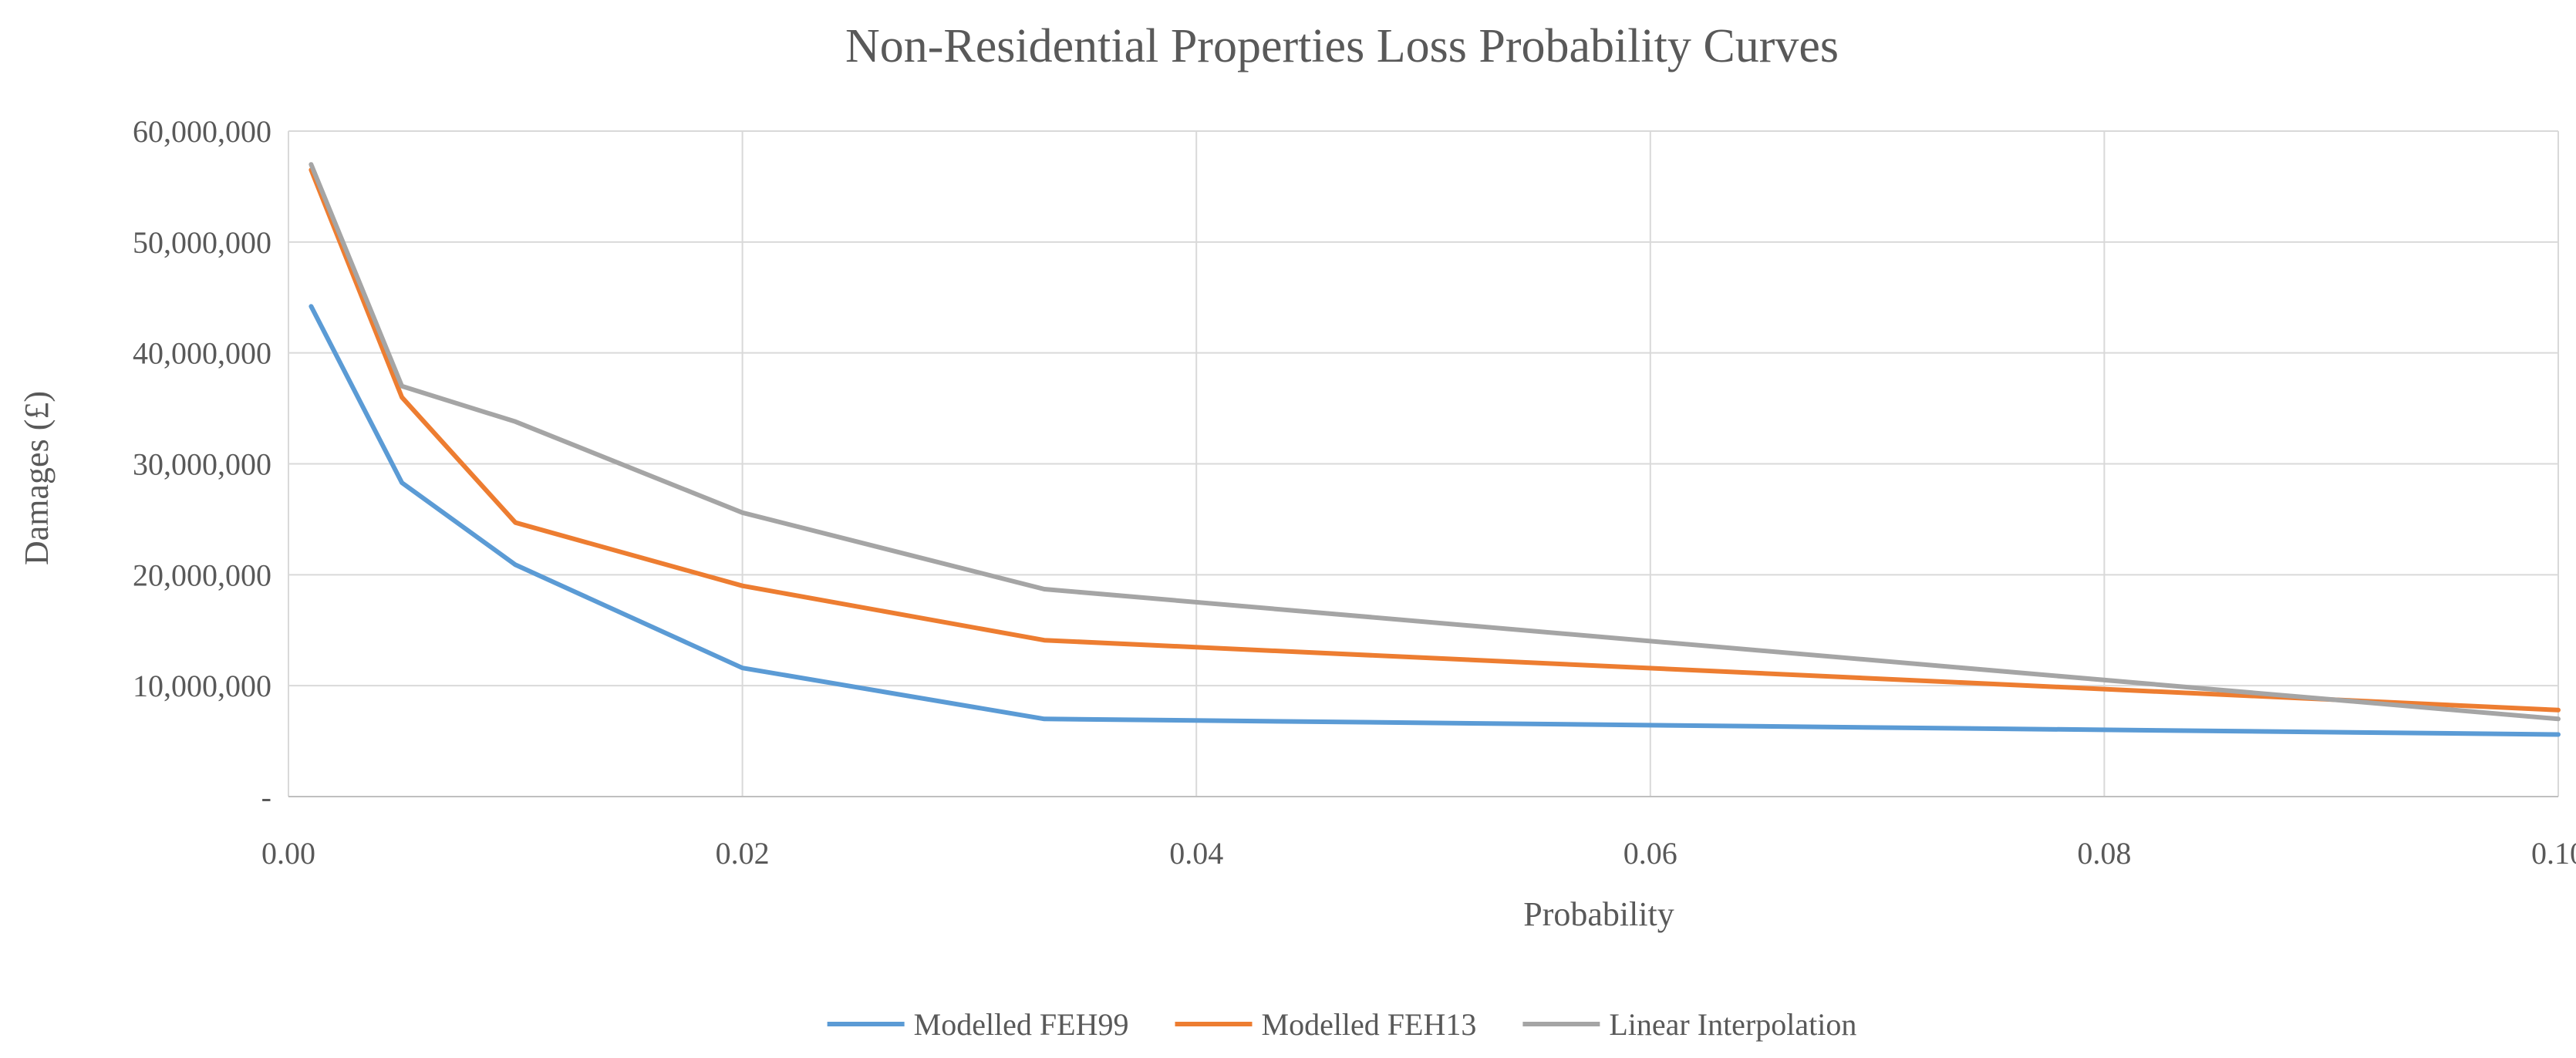 This screenshot has width=2576, height=1058. Describe the element at coordinates (37, 478) in the screenshot. I see `y-axis-label: Damages (£)` at that location.